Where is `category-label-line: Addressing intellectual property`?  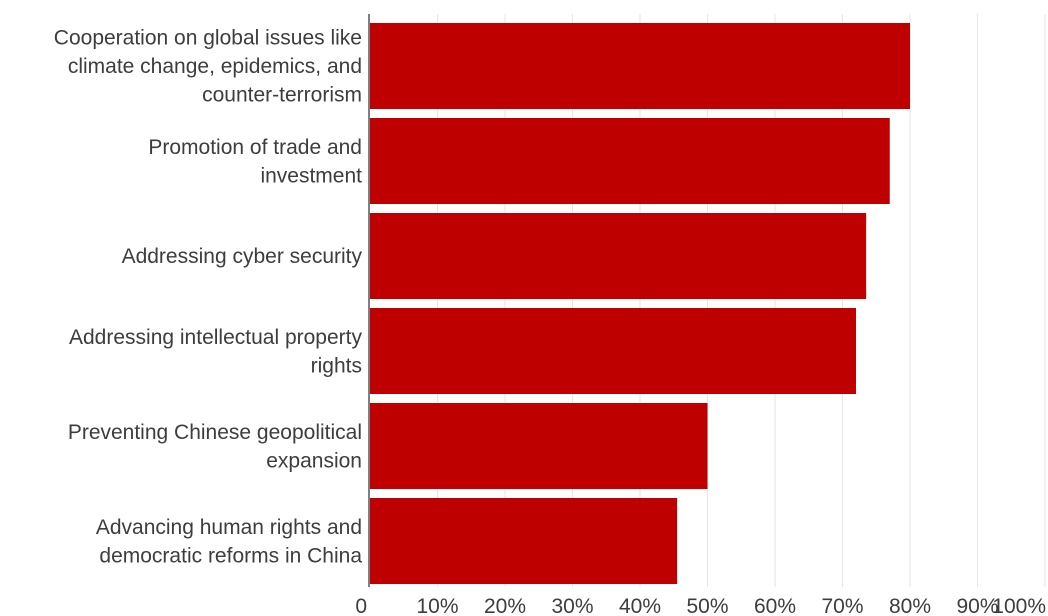 category-label-line: Addressing intellectual property is located at coordinates (215, 337).